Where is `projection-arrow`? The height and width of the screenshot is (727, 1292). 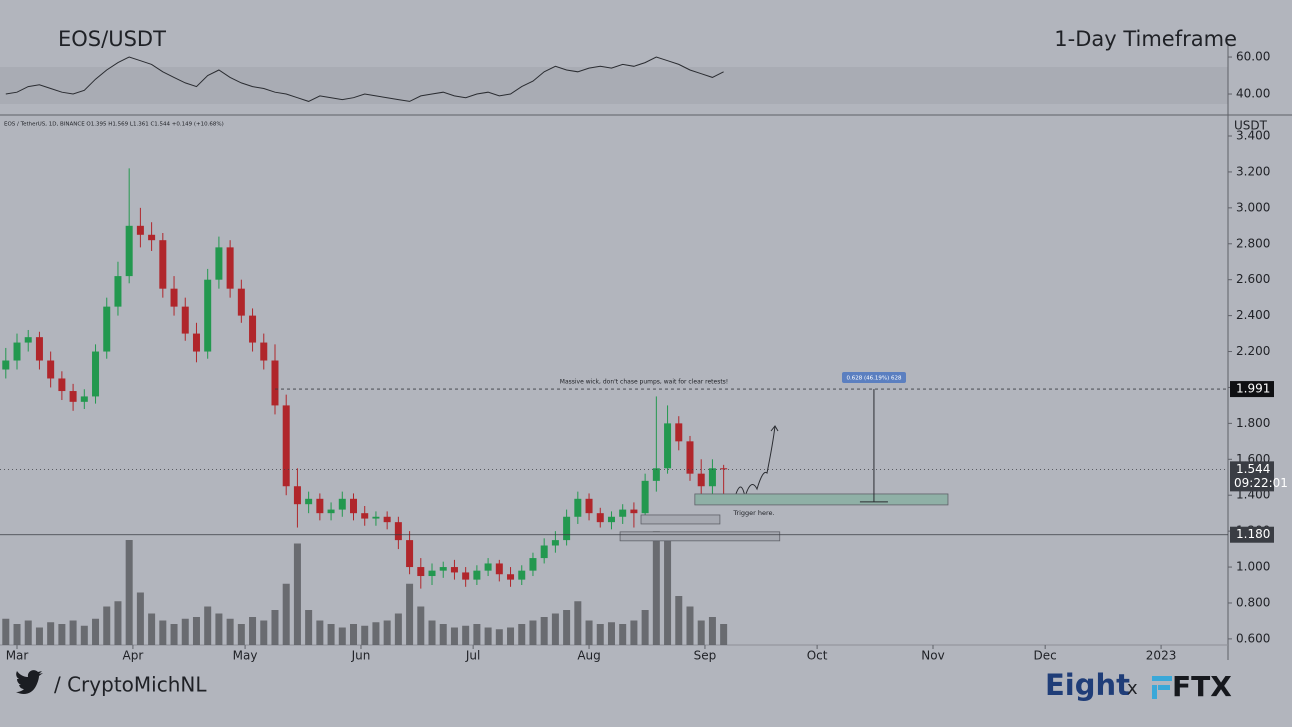 projection-arrow is located at coordinates (774, 428).